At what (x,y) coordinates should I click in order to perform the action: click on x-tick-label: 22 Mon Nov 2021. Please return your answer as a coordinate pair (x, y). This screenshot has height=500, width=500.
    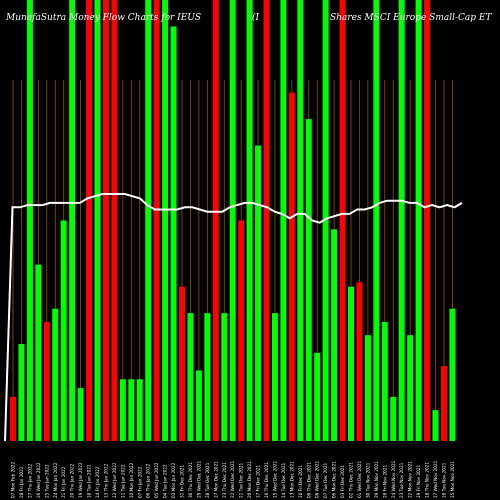
    Looking at the image, I should click on (410, 479).